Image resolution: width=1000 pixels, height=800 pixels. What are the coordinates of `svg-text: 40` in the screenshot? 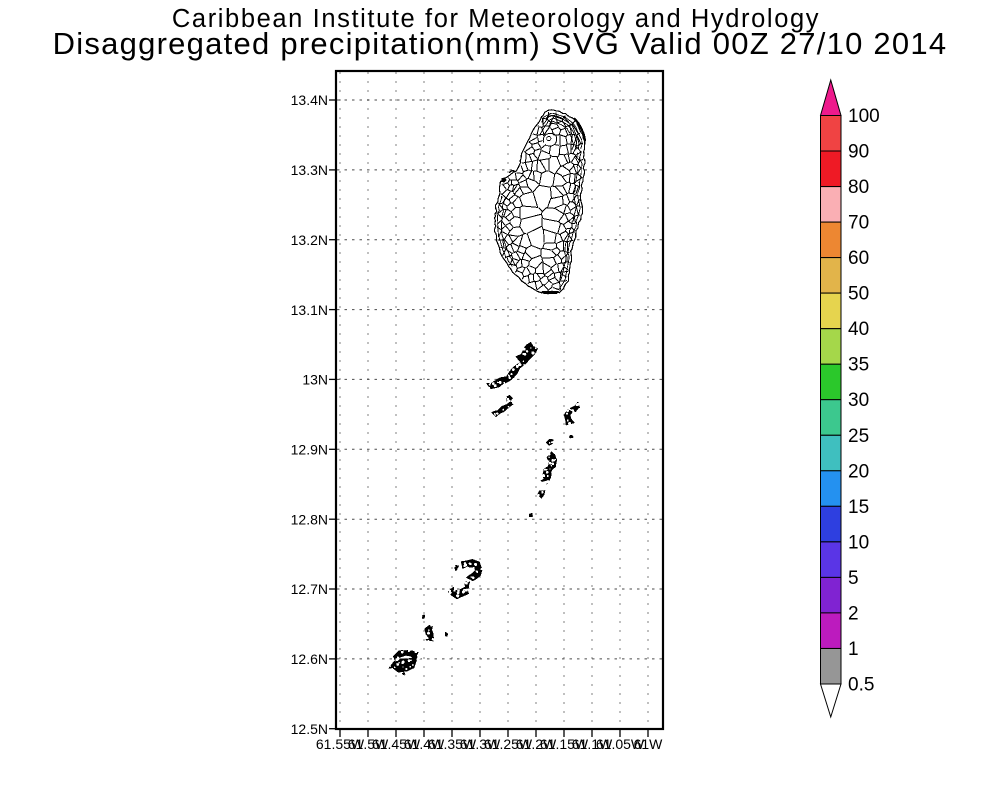 It's located at (858, 329).